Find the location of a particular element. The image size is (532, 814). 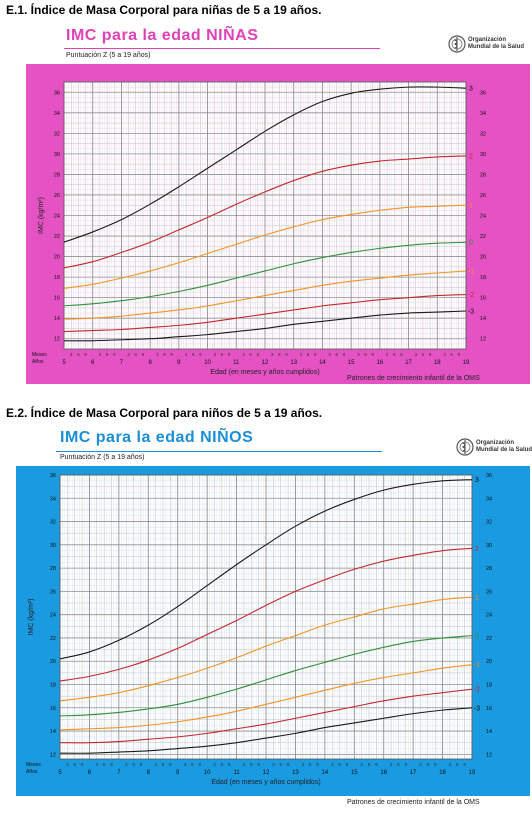

x-year-tick-label: 18 is located at coordinates (437, 363).